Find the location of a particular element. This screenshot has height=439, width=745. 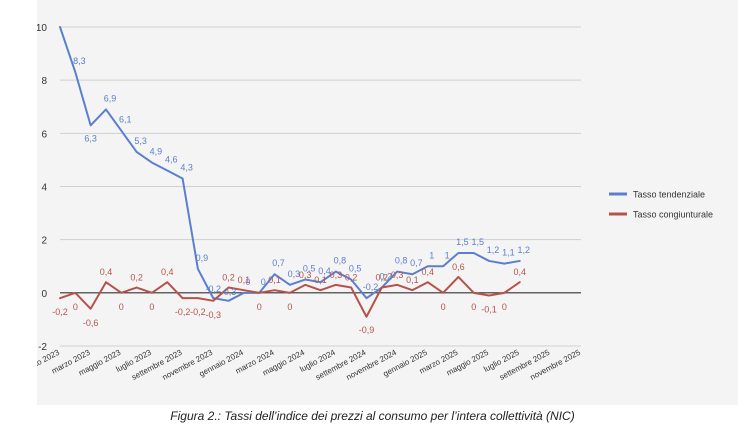

legend-label: Tasso tendenziale is located at coordinates (669, 195).